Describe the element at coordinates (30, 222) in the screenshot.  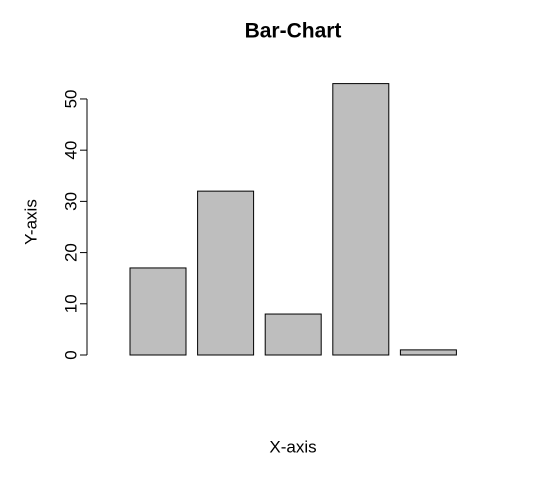
I see `y-axis-label: Y-axis` at that location.